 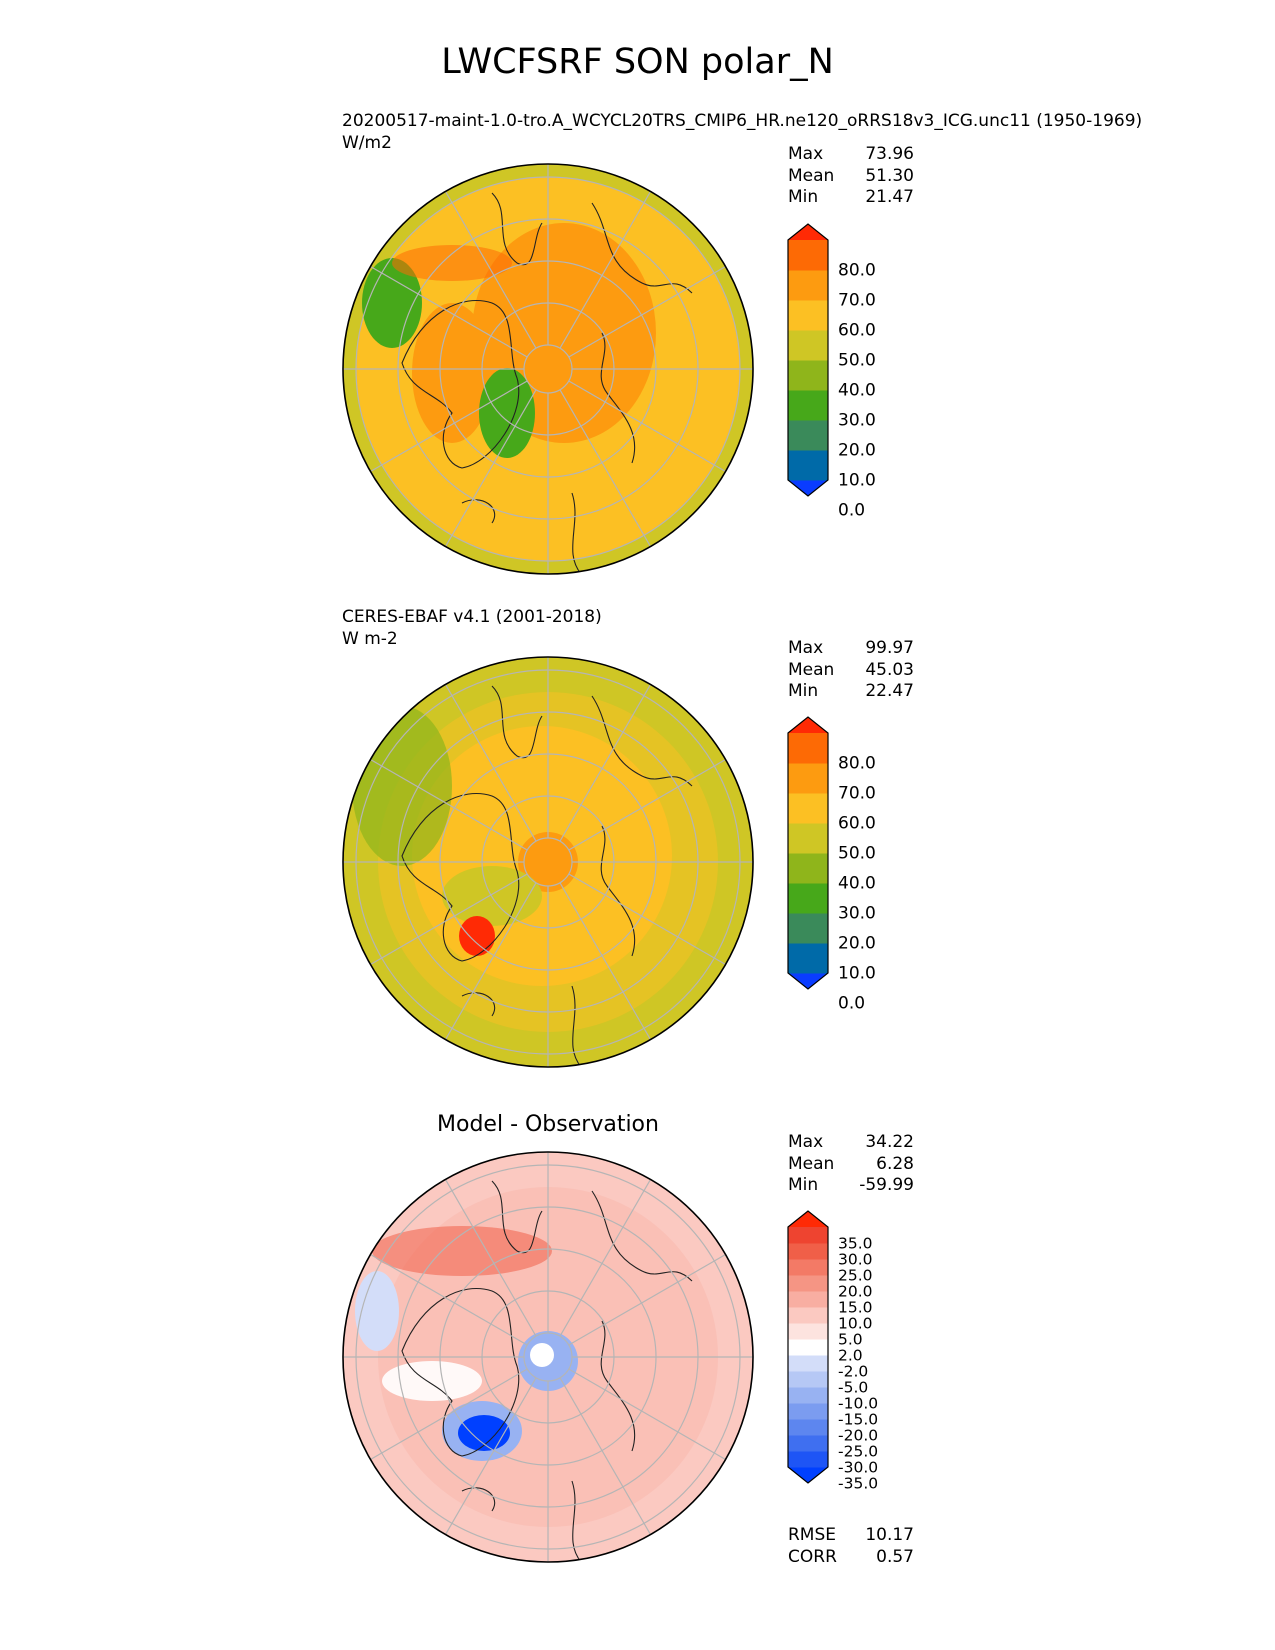 What do you see at coordinates (851, 197) in the screenshot?
I see `stat-min: Min 21.47` at bounding box center [851, 197].